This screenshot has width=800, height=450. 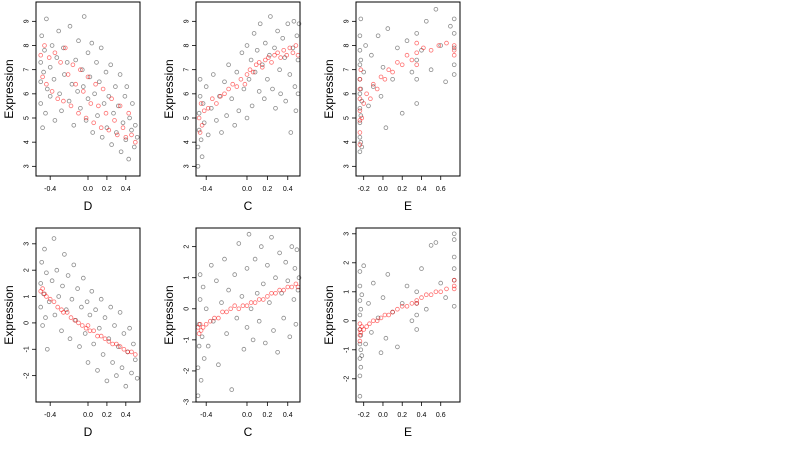 What do you see at coordinates (347, 263) in the screenshot?
I see `y-tick-label: 2` at bounding box center [347, 263].